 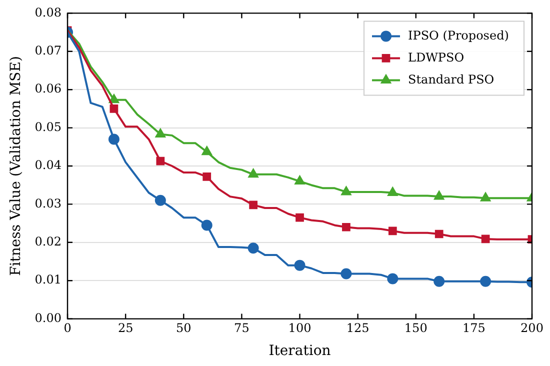 What do you see at coordinates (299, 351) in the screenshot?
I see `x-axis-title: Iteration` at bounding box center [299, 351].